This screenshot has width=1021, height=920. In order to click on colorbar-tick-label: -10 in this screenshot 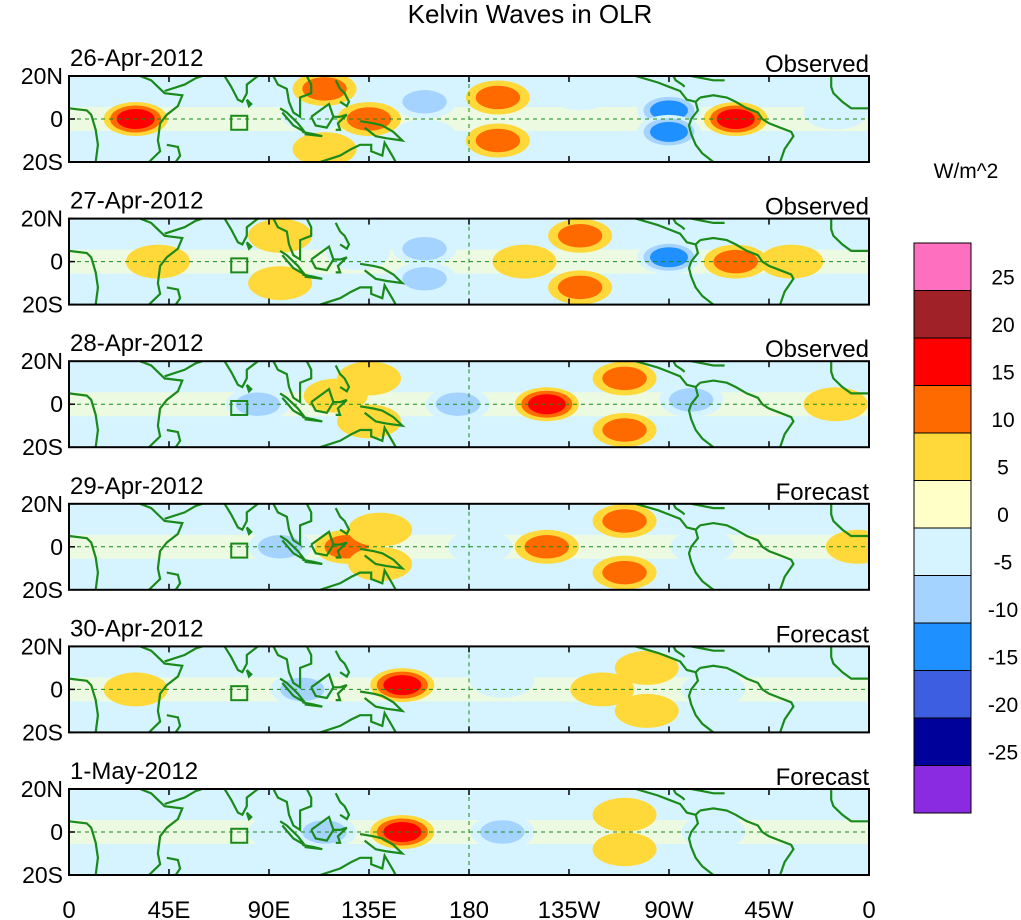, I will do `click(1003, 610)`.